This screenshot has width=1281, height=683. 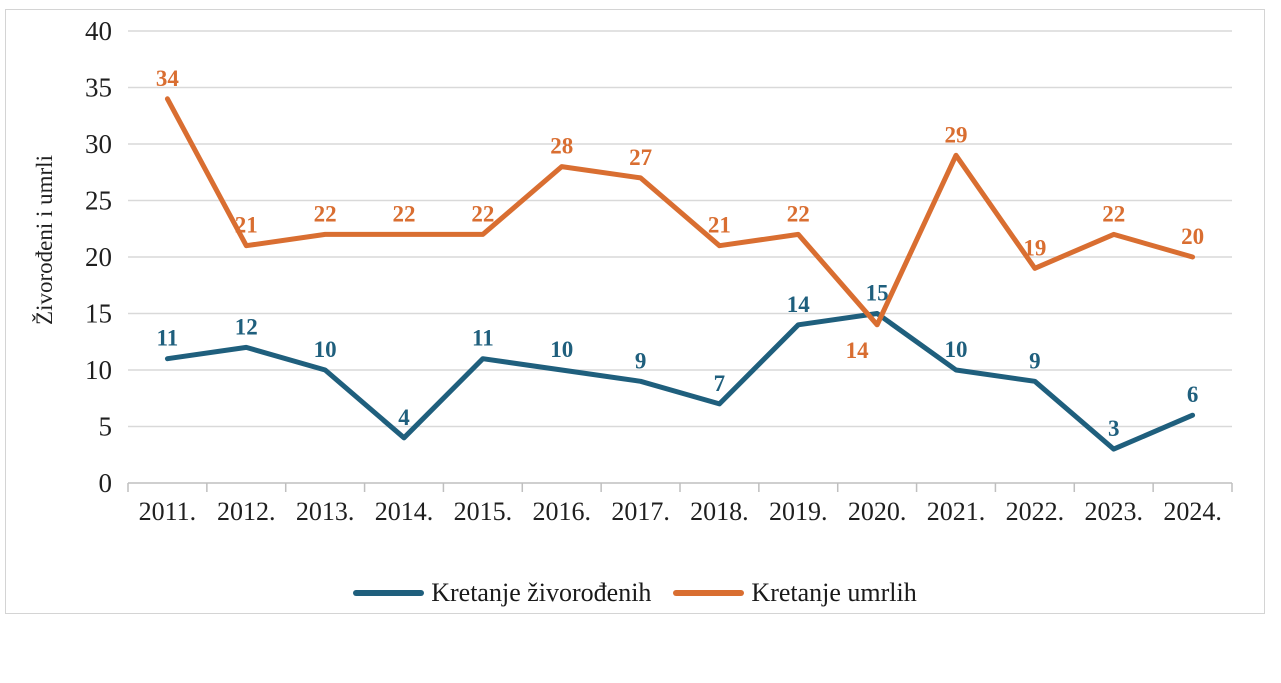 I want to click on data-label-series-1: 29, so click(x=956, y=134).